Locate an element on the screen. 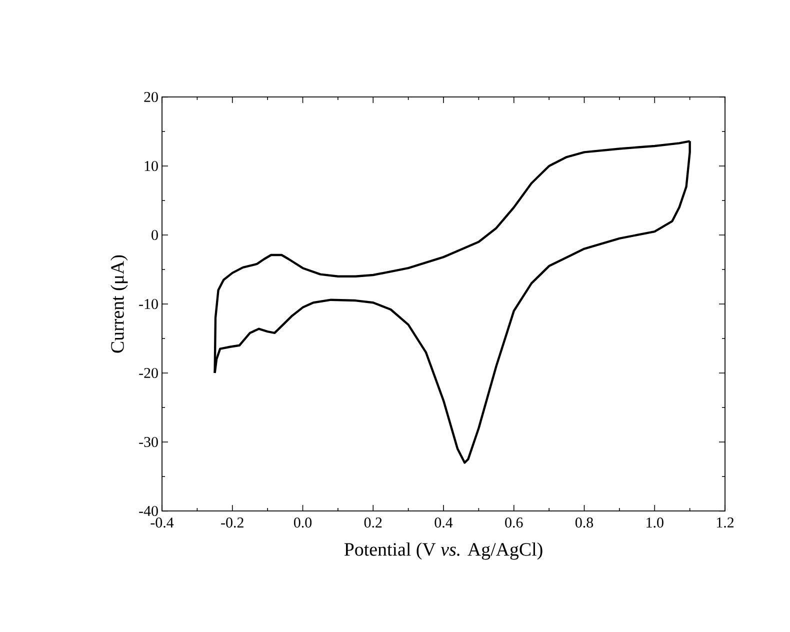 The width and height of the screenshot is (790, 632). y-tick-label: 0 is located at coordinates (155, 235).